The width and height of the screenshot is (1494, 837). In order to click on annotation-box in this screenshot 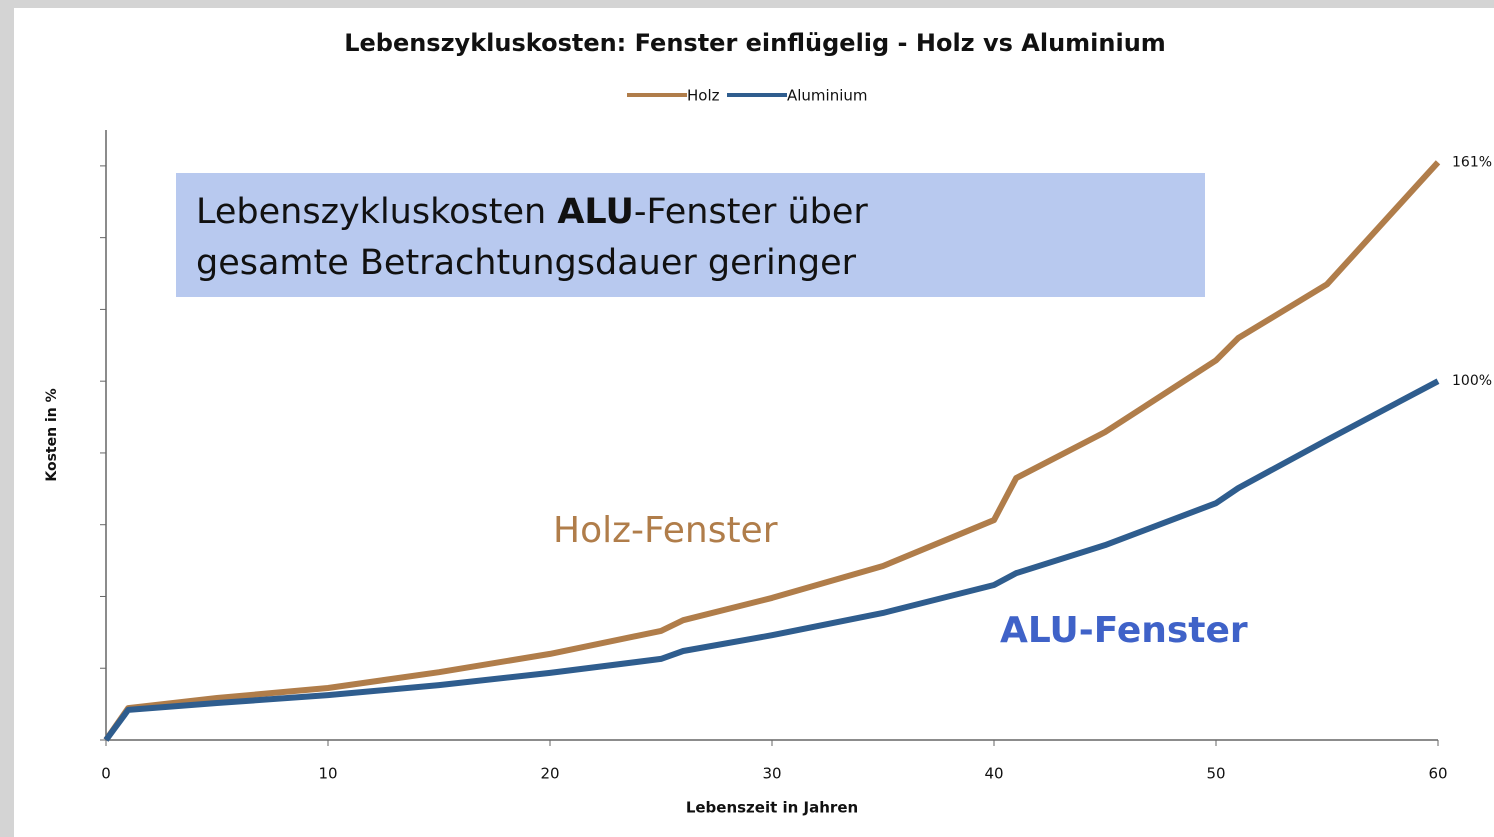, I will do `click(690, 235)`.